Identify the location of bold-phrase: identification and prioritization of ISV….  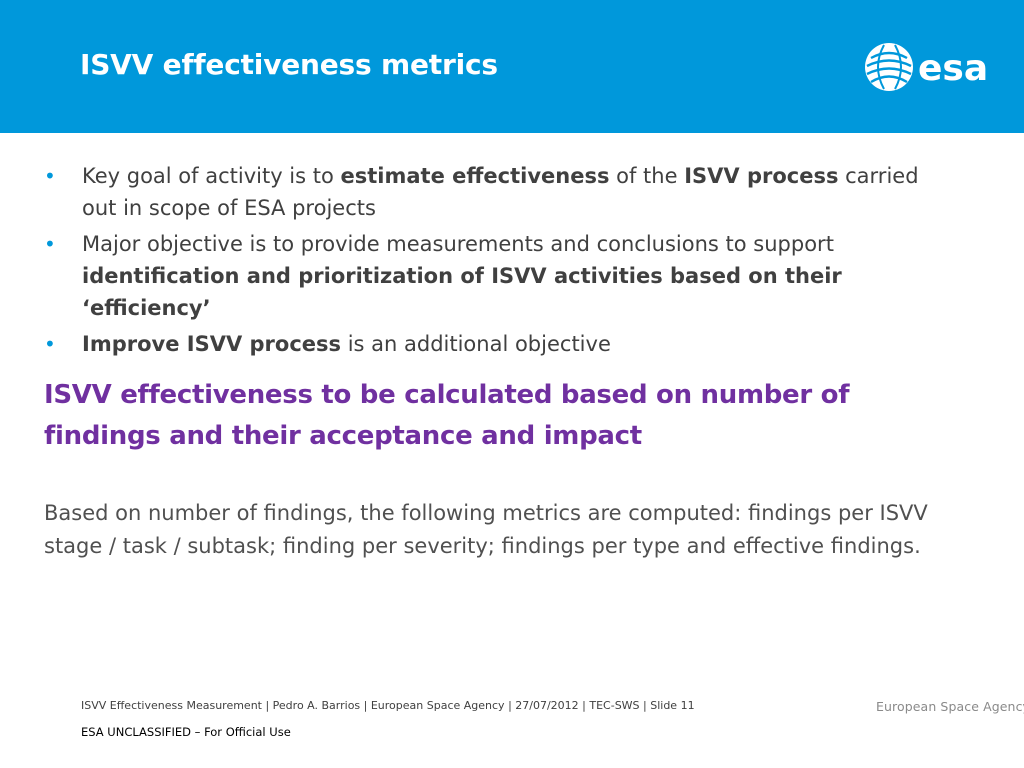
(462, 292).